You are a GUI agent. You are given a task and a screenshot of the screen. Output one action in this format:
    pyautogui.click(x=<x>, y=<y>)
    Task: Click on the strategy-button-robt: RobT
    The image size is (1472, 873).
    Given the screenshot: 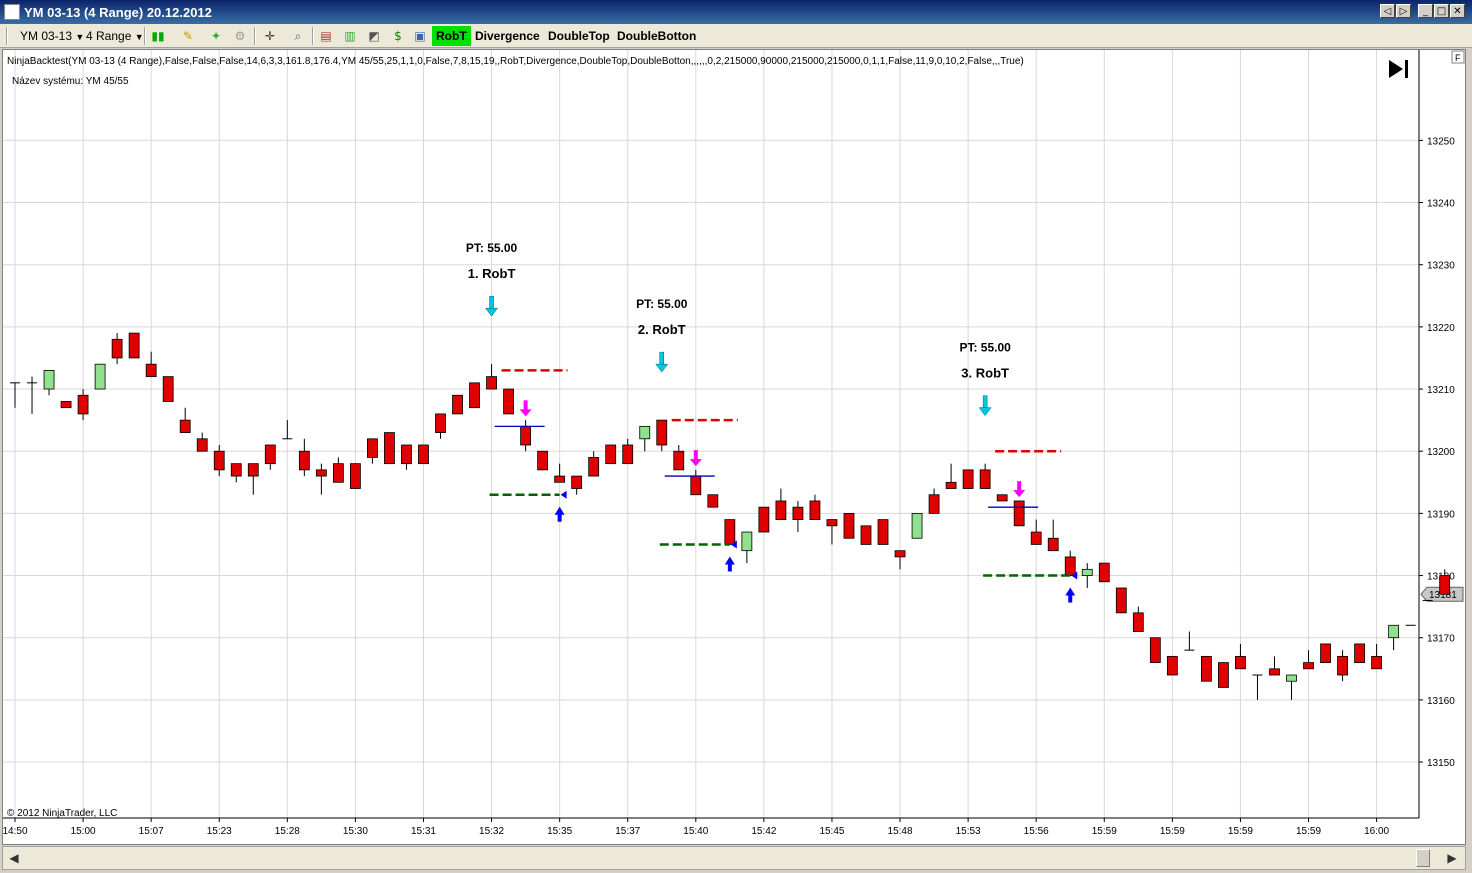 What is the action you would take?
    pyautogui.click(x=451, y=36)
    